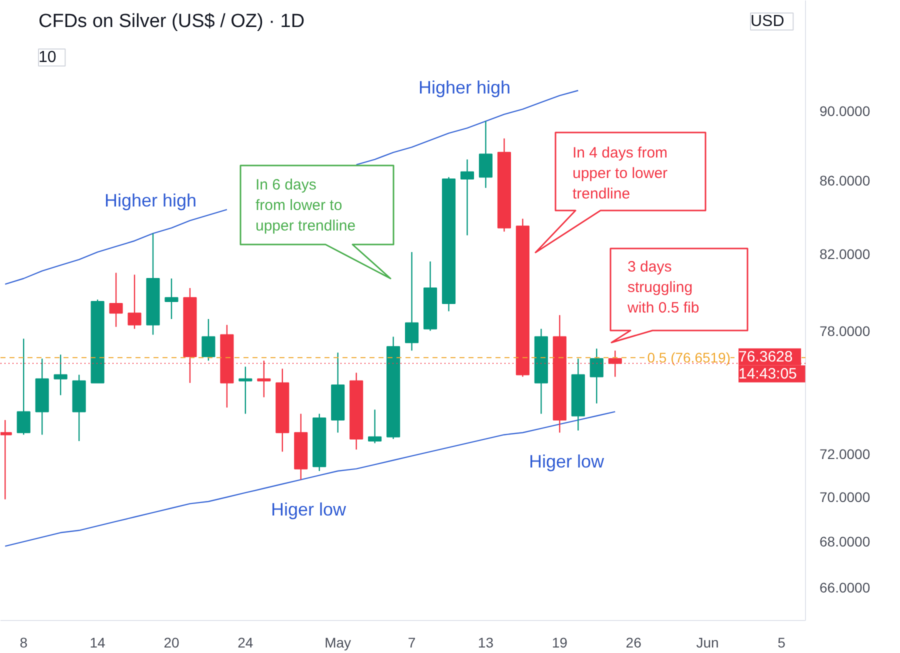 The height and width of the screenshot is (653, 900). Describe the element at coordinates (663, 287) in the screenshot. I see `annotation: 3 days struggling with 0.5 fib` at that location.